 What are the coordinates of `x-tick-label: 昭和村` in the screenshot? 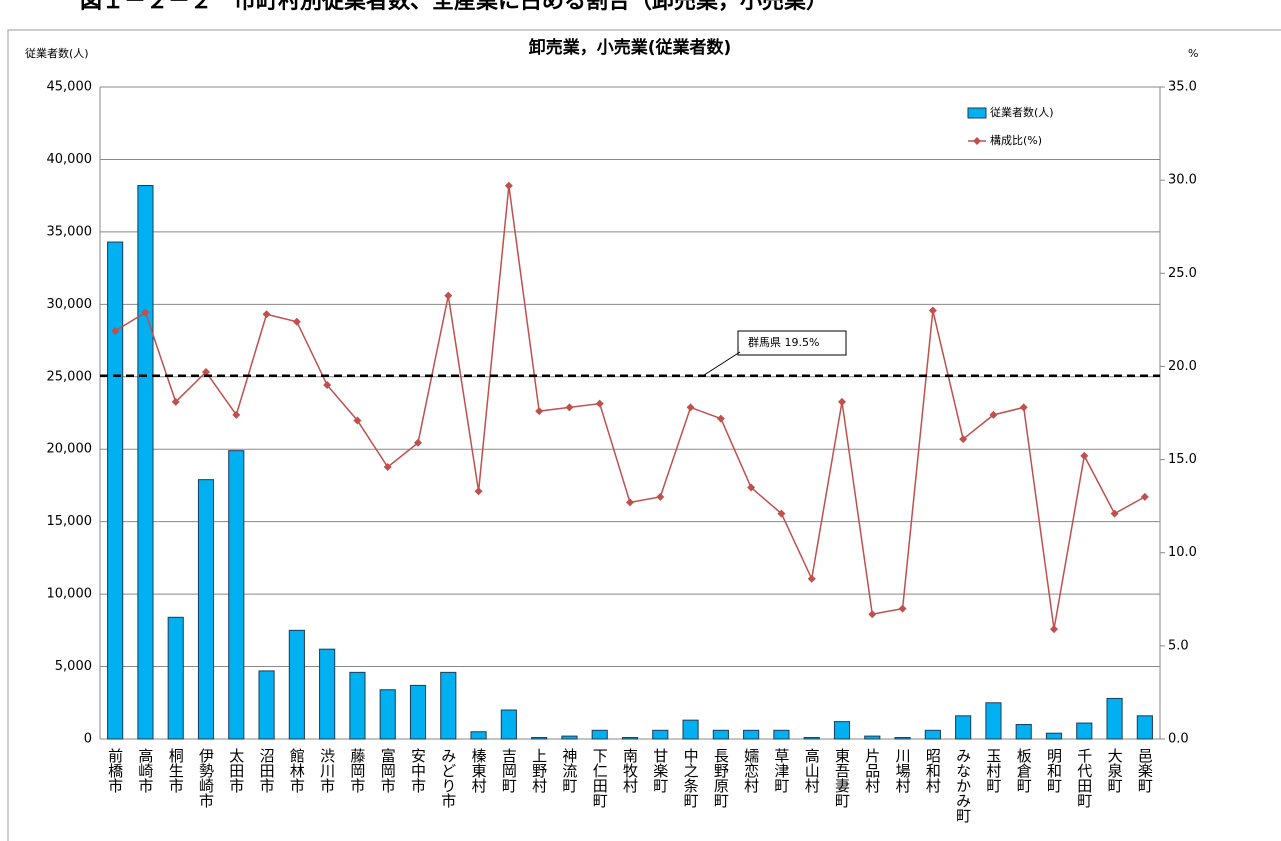 It's located at (933, 770).